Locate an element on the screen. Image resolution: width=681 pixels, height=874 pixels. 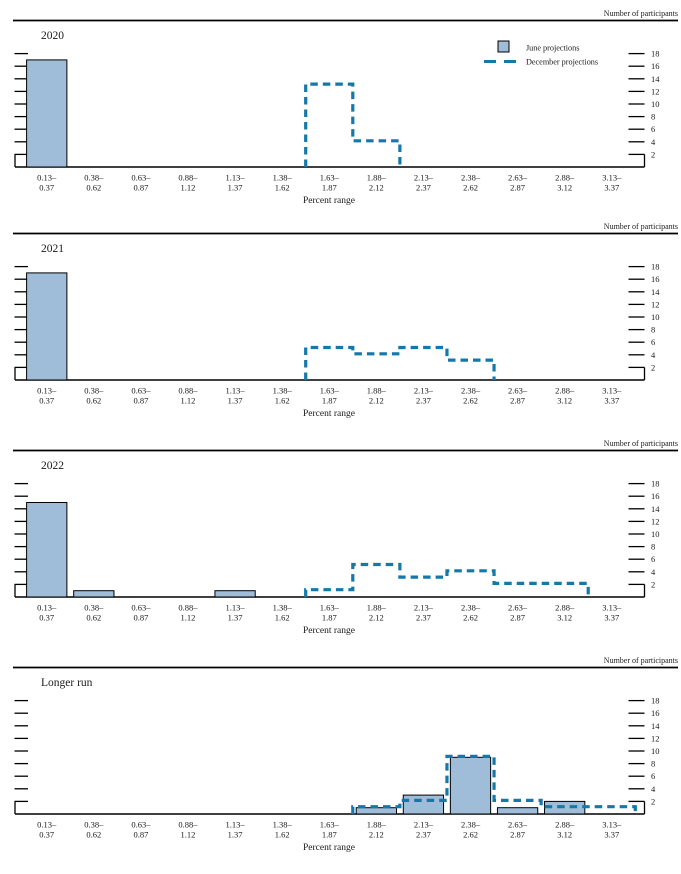
y-tick-label: 18 is located at coordinates (655, 54).